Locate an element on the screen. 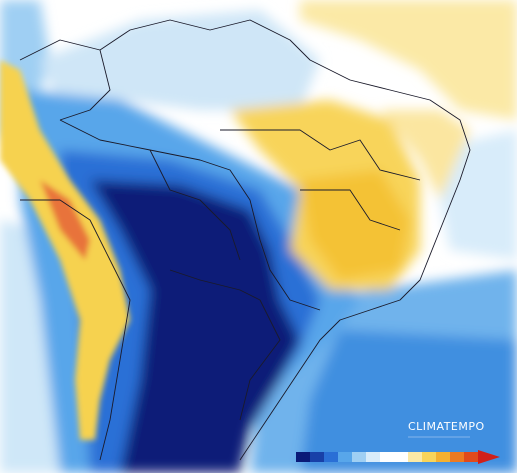 This screenshot has width=517, height=473. logo: CLIMATEMPO is located at coordinates (446, 426).